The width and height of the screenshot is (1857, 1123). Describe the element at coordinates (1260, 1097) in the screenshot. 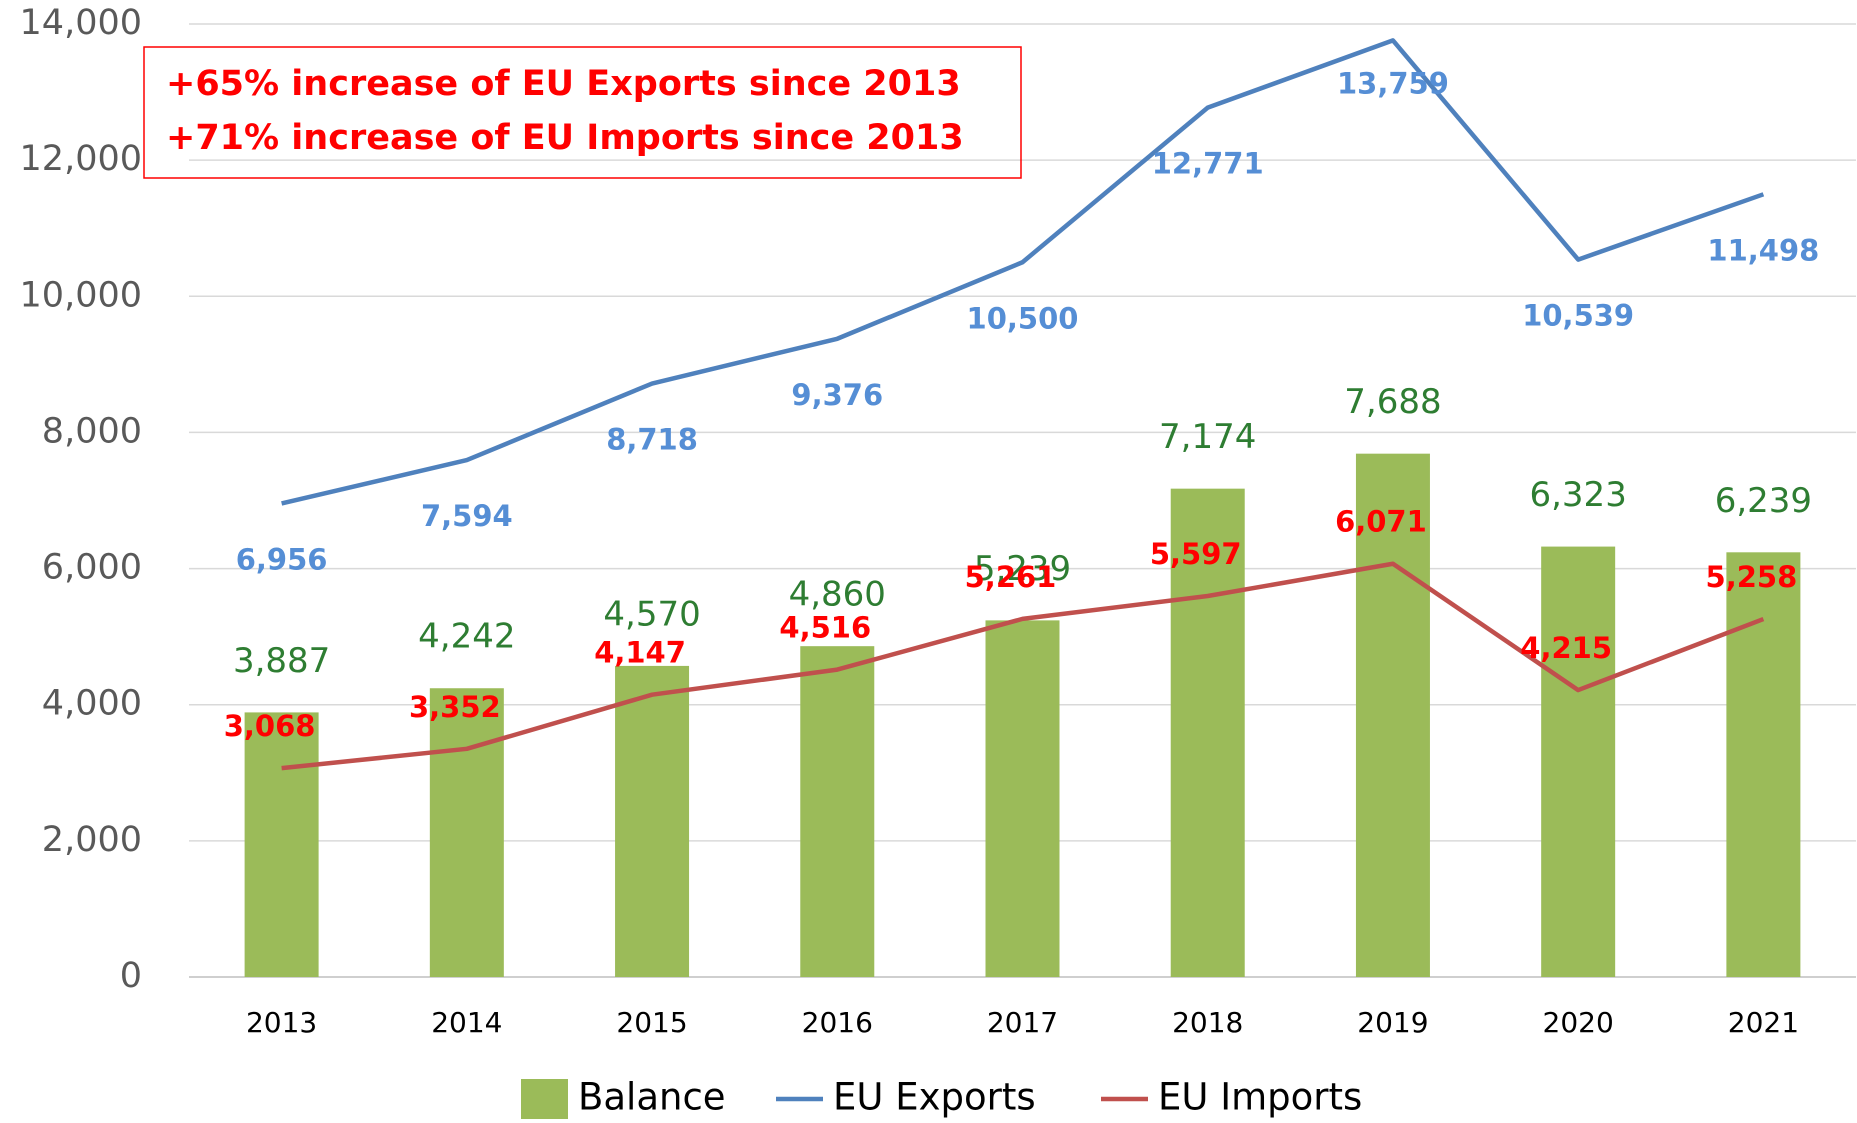

I see `legend-label: EU Imports` at that location.